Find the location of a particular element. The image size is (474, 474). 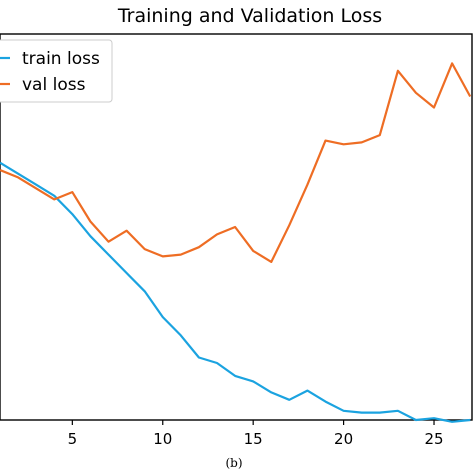

legend: train loss val loss is located at coordinates (56, 71).